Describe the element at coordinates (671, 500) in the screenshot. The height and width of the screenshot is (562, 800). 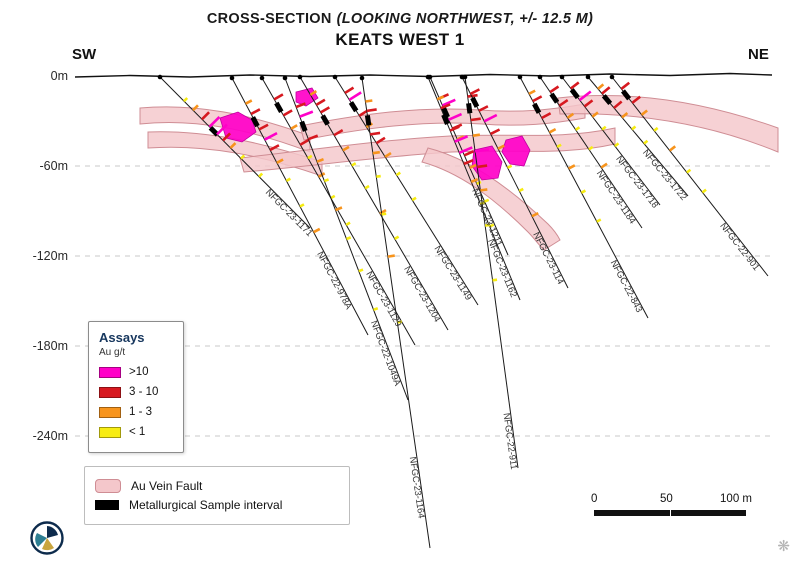
I see `scale-bar-numbers: 0 50 100 m` at that location.